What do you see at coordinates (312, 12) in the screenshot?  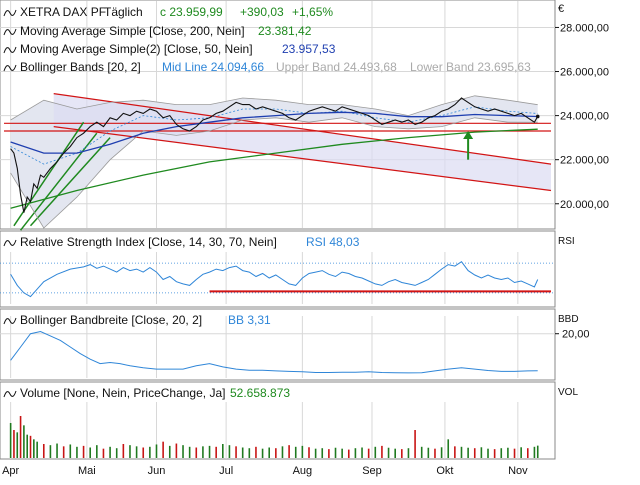 I see `legend-price-change-pct: +1,65%` at bounding box center [312, 12].